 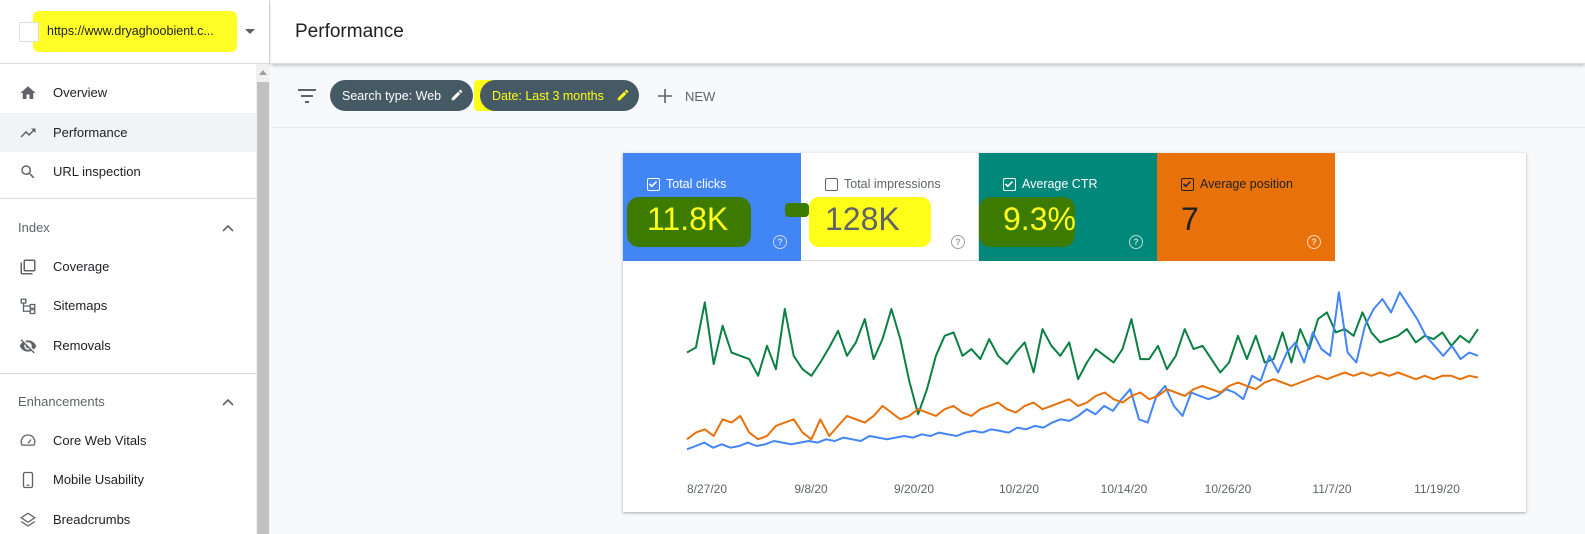 I want to click on metric-label: Average position, so click(x=1246, y=184).